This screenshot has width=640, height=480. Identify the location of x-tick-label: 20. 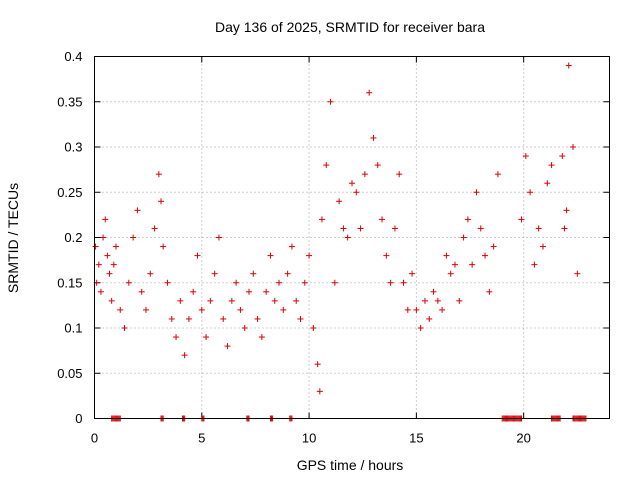
(523, 438).